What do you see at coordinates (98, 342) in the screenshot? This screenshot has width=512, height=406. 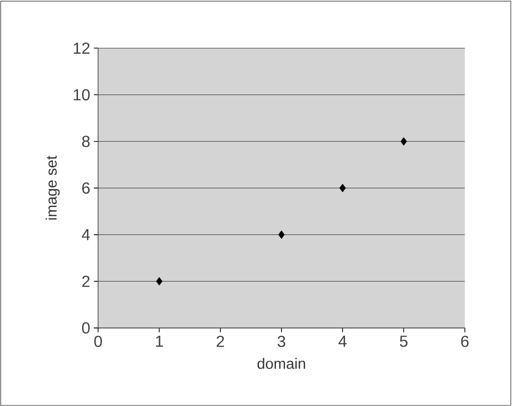 I see `x-tick-label: 0` at bounding box center [98, 342].